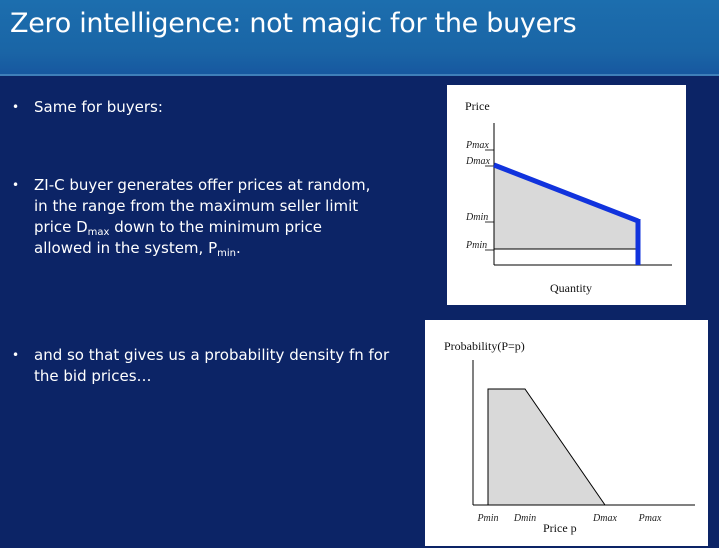  I want to click on bullet-line-4: allowed in the system, Pmin., so click(202, 248).